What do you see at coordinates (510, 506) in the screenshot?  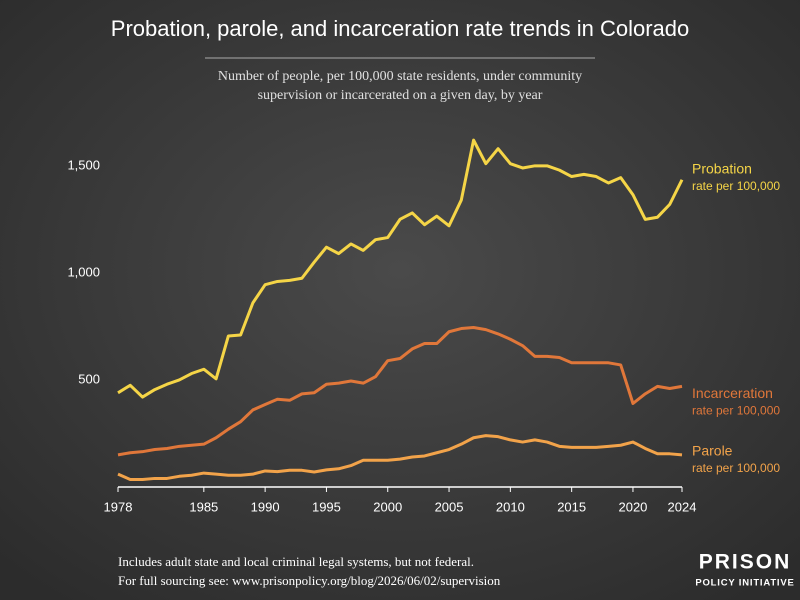 I see `x-tick-label: 2010` at bounding box center [510, 506].